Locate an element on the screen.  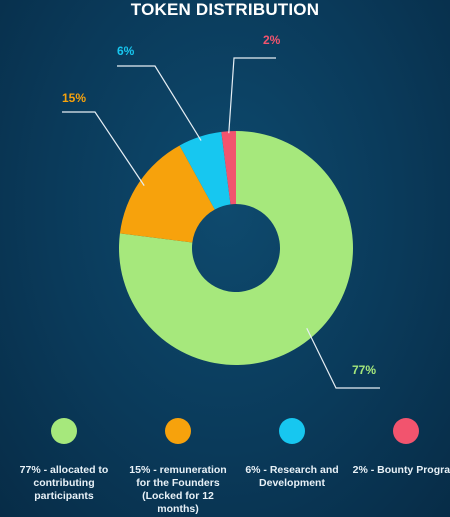
leader-line-bounty is located at coordinates (252, 95).